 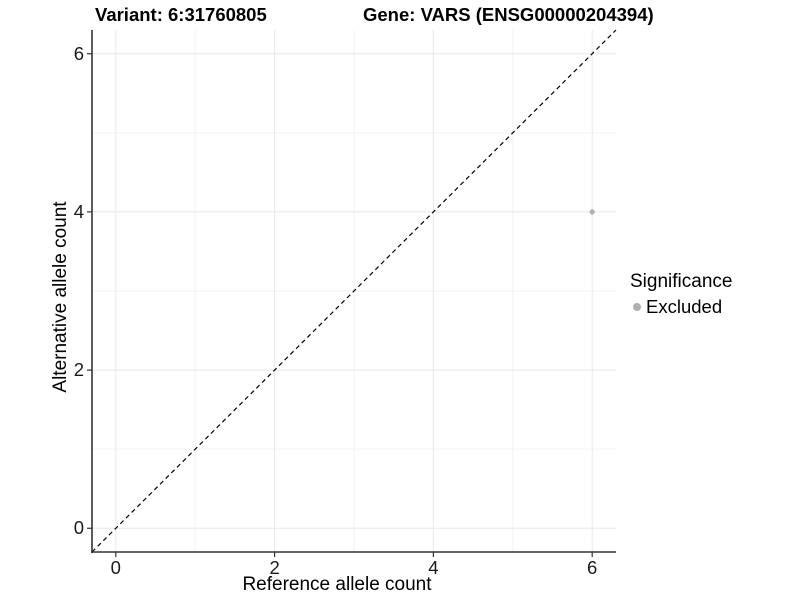 I want to click on legend-item: Excluded, so click(x=681, y=307).